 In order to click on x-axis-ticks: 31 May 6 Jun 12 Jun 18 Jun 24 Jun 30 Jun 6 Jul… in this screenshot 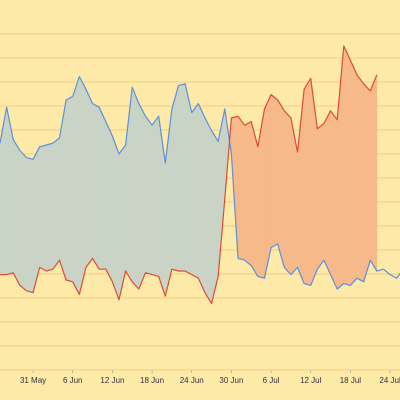, I will do `click(210, 377)`.